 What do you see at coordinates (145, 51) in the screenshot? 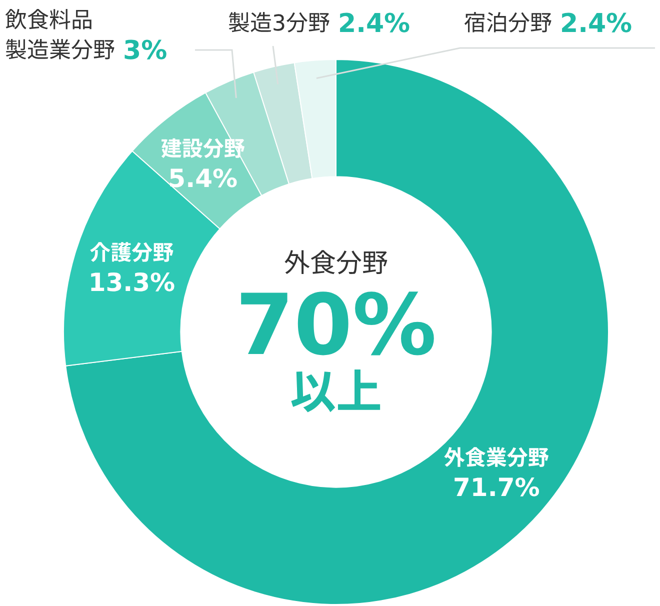
I see `data-label: 3%` at bounding box center [145, 51].